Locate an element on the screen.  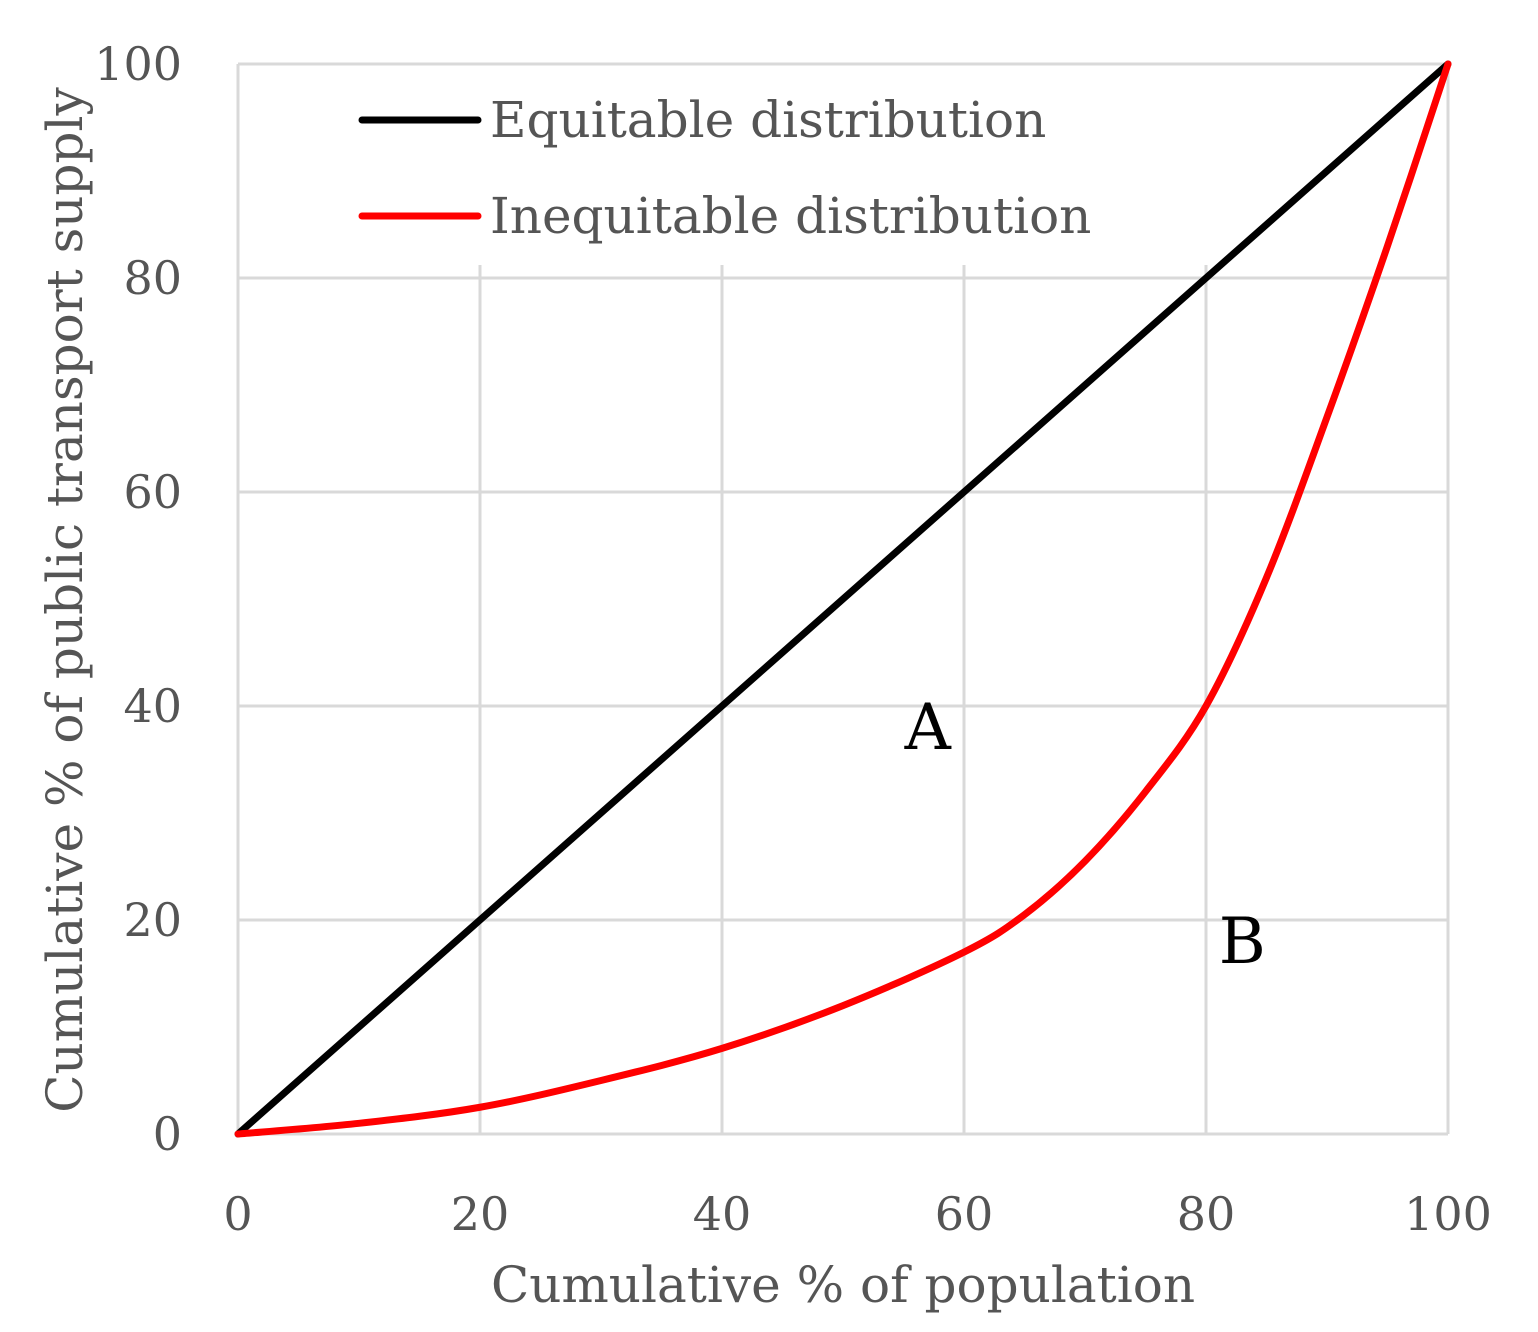
x-tick-label-40: 40 is located at coordinates (722, 1214).